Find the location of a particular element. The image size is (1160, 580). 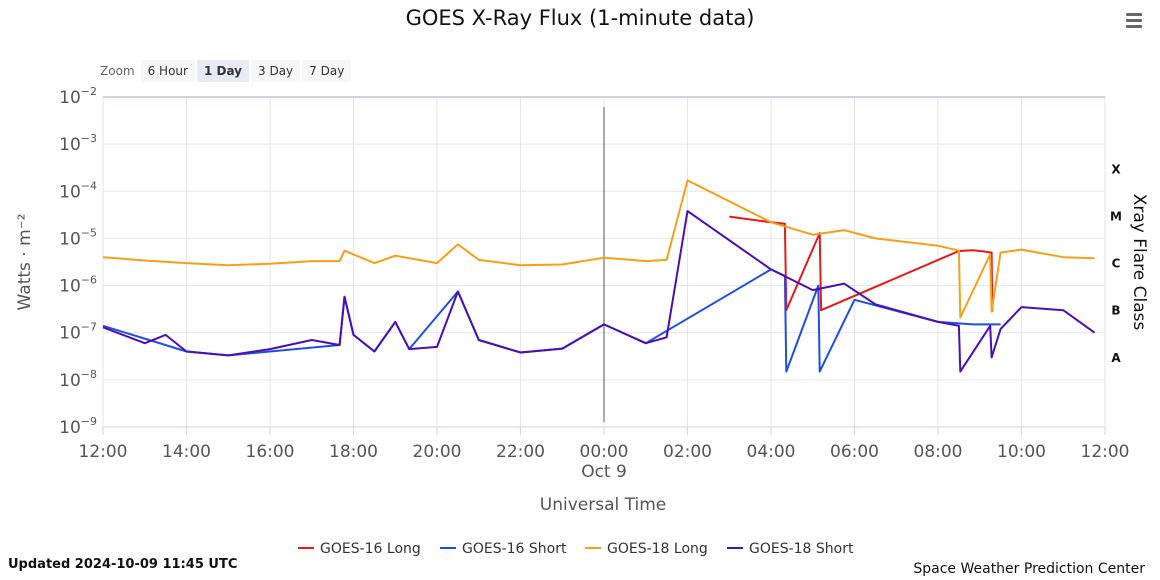

x-tick-label: 10:00 is located at coordinates (1021, 452).